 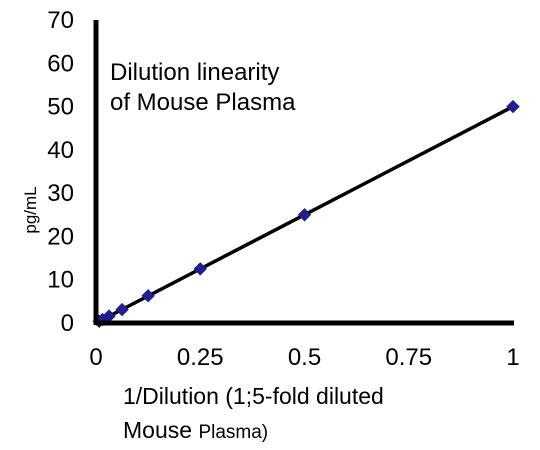 What do you see at coordinates (30, 209) in the screenshot?
I see `y-axis-label: pg/mL` at bounding box center [30, 209].